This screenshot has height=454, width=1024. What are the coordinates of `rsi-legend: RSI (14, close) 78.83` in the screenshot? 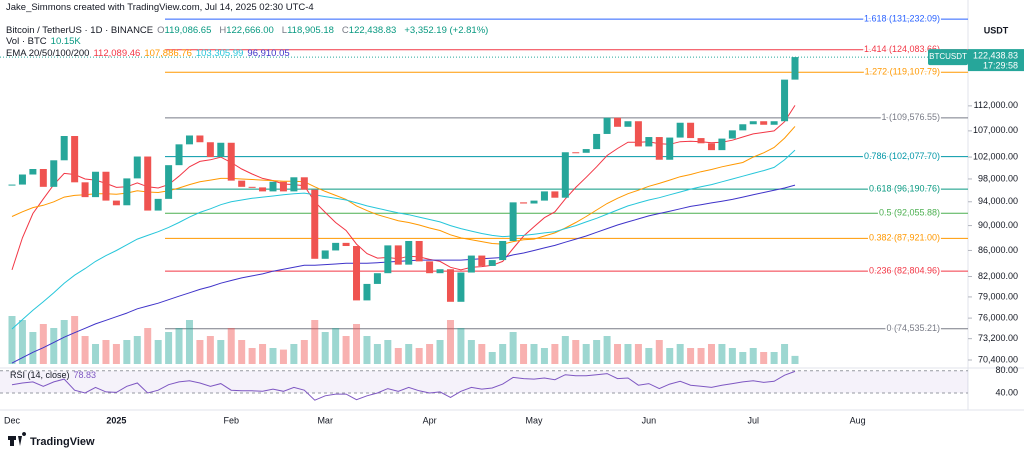 It's located at (53, 375).